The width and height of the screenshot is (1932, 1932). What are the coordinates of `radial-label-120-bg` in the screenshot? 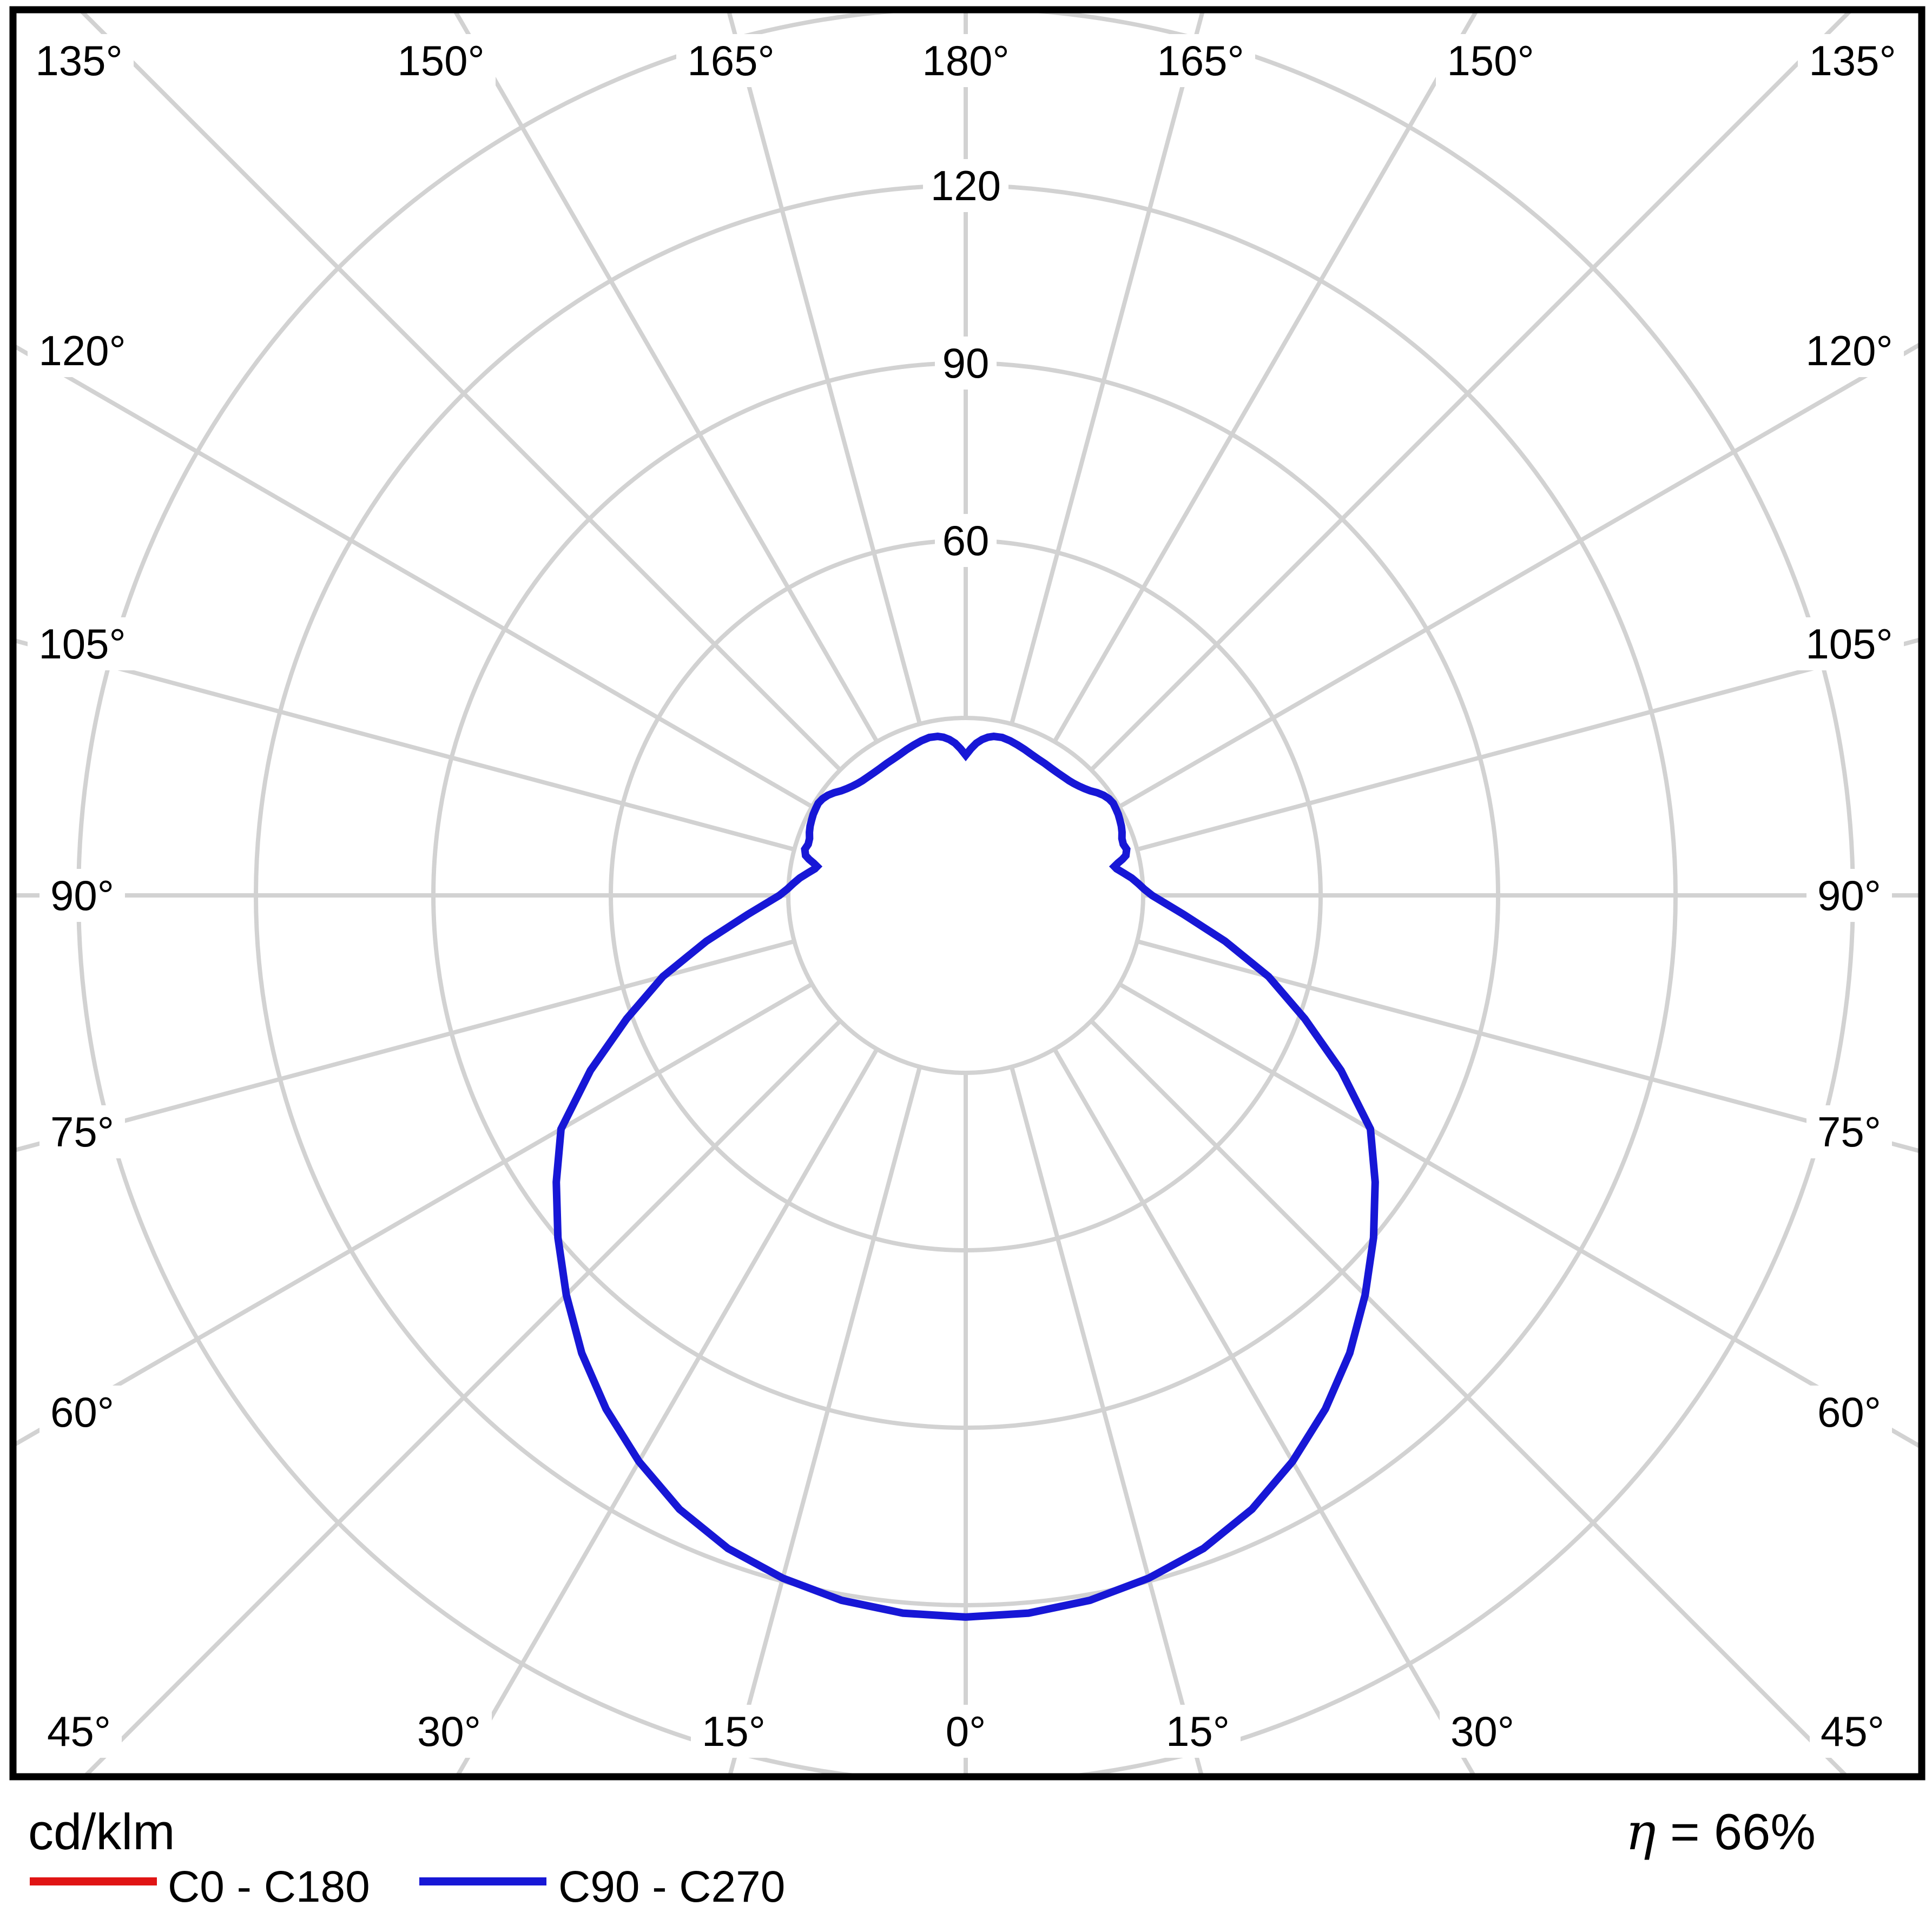 It's located at (965, 185).